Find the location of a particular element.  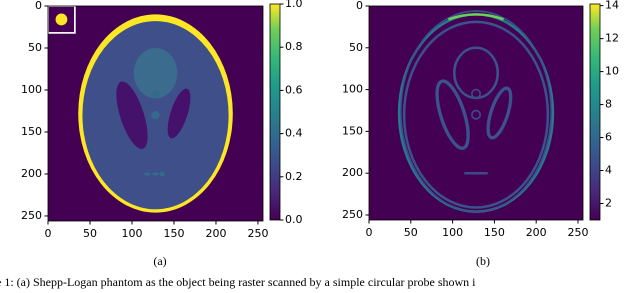

panel-label: (a) is located at coordinates (159, 261).